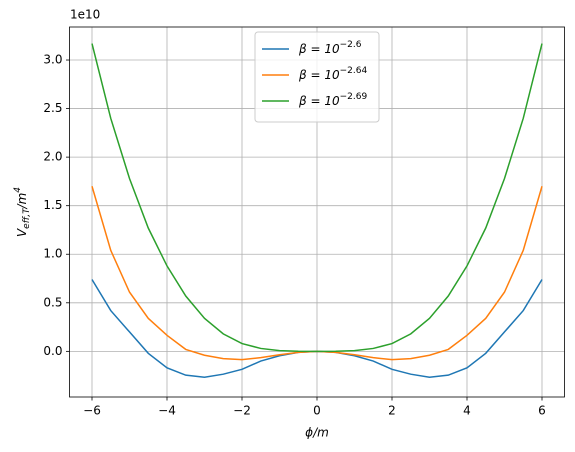 This screenshot has height=452, width=575. I want to click on legend-label: β = 10−2.69, so click(332, 100).